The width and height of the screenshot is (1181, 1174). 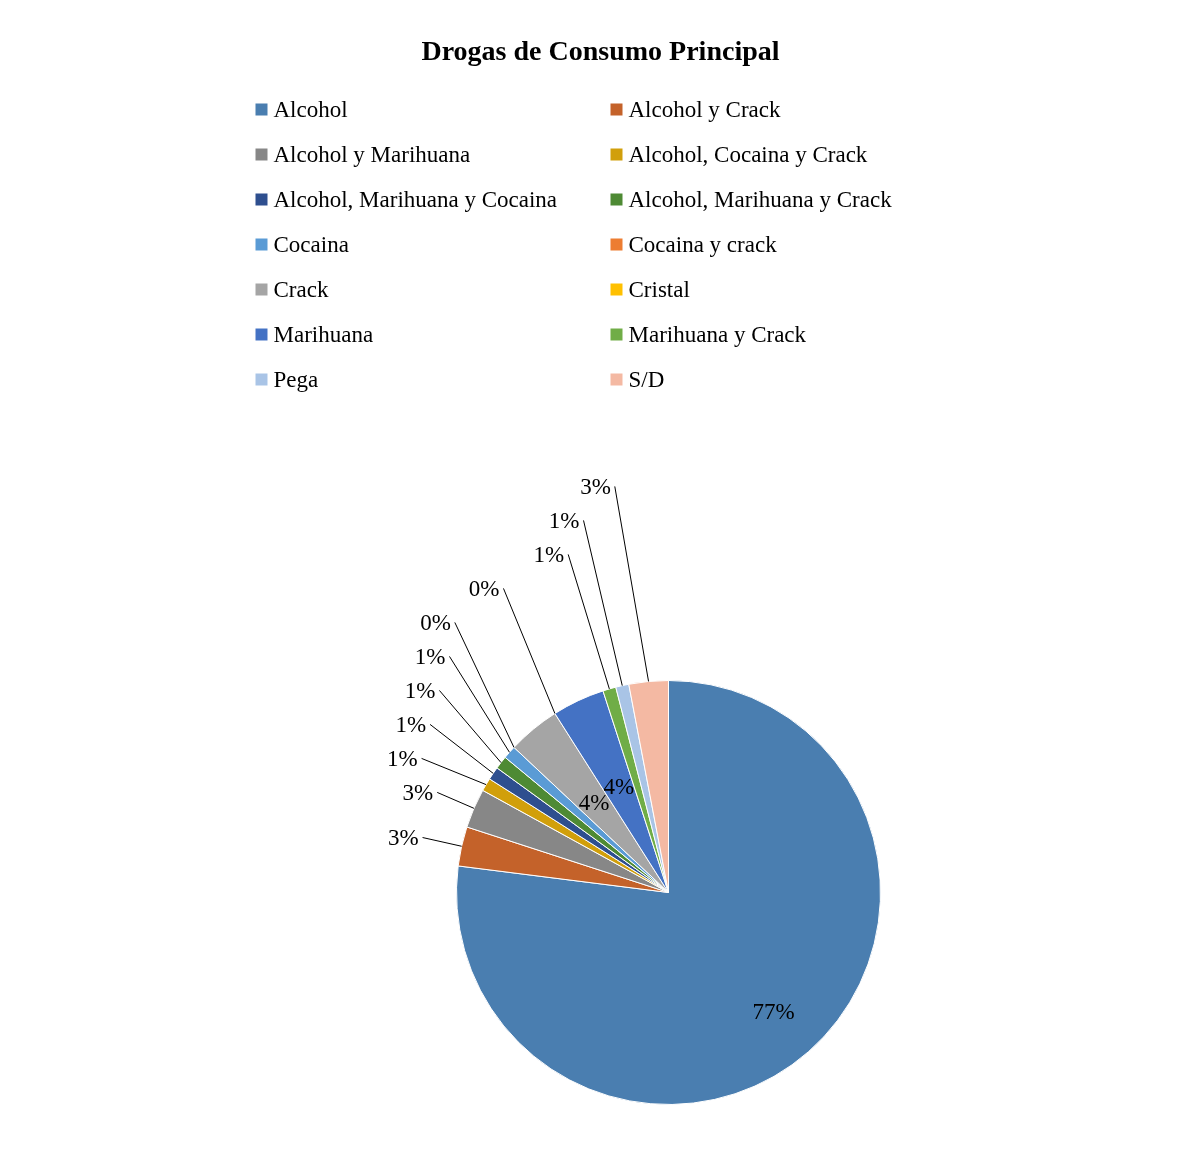 I want to click on legend-label: Alcohol, Marihuana y Crack, so click(x=760, y=199).